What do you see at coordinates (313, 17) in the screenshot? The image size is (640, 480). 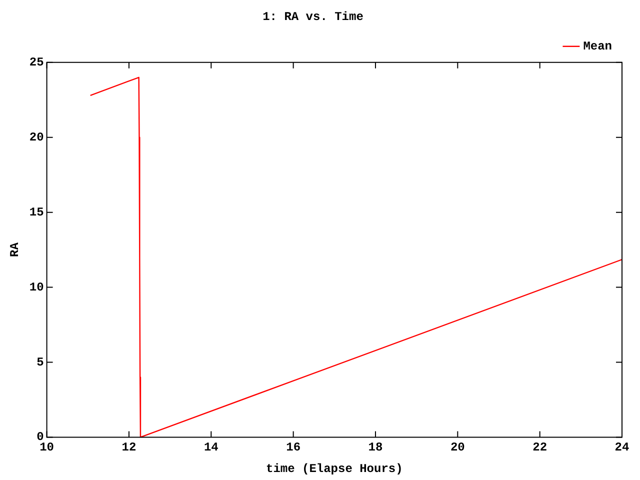 I see `chart-title: 1: RA vs. Time` at bounding box center [313, 17].